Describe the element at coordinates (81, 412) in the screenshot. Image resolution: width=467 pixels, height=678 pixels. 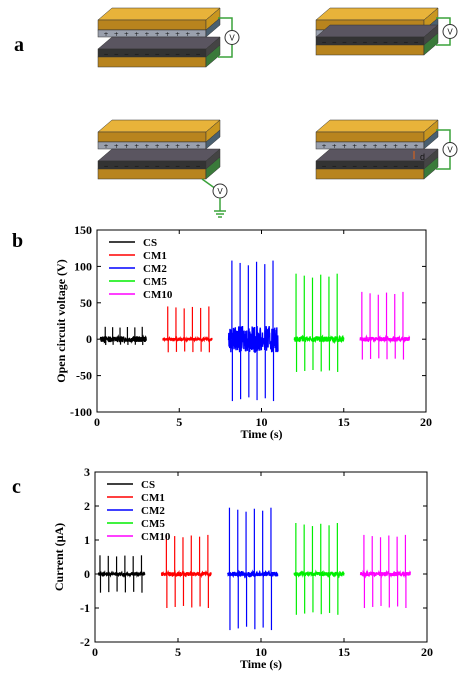
I see `y-tick-label: -100` at that location.